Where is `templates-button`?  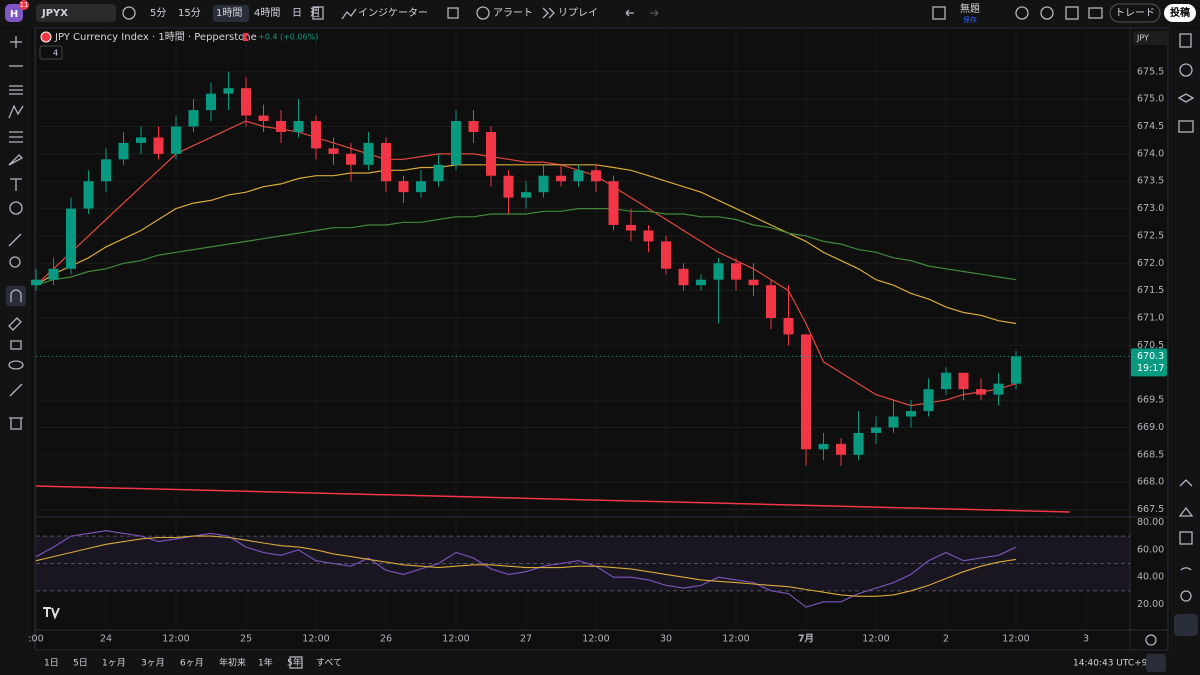 templates-button is located at coordinates (453, 13).